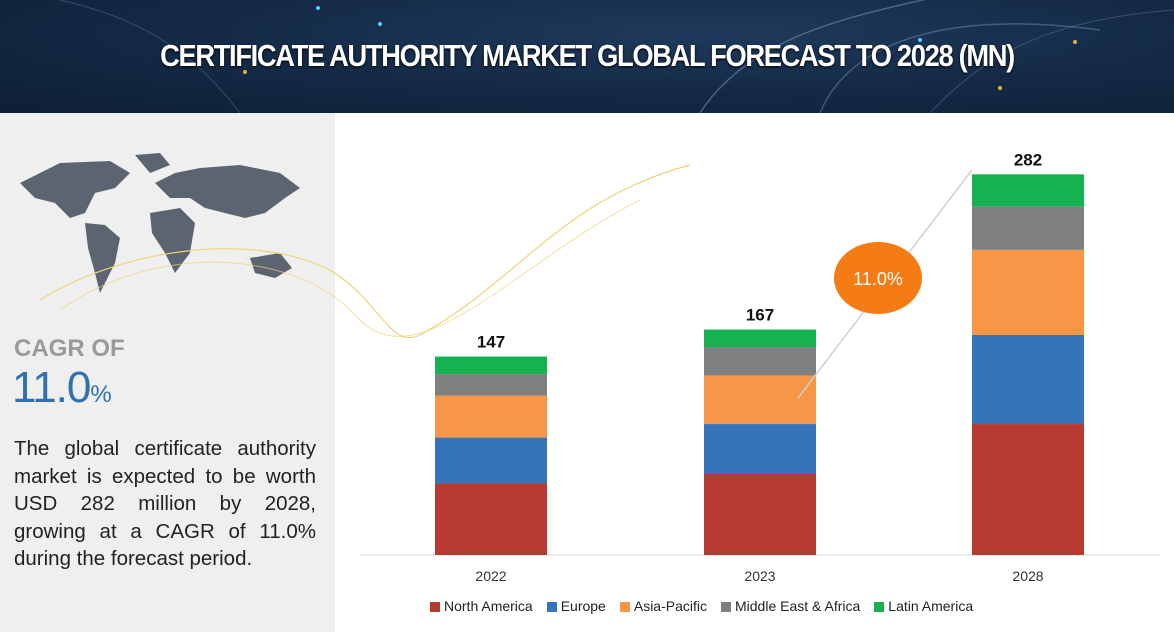 This screenshot has height=632, width=1174. Describe the element at coordinates (1028, 228) in the screenshot. I see `bar-segment-middle-east-africa-2028` at that location.